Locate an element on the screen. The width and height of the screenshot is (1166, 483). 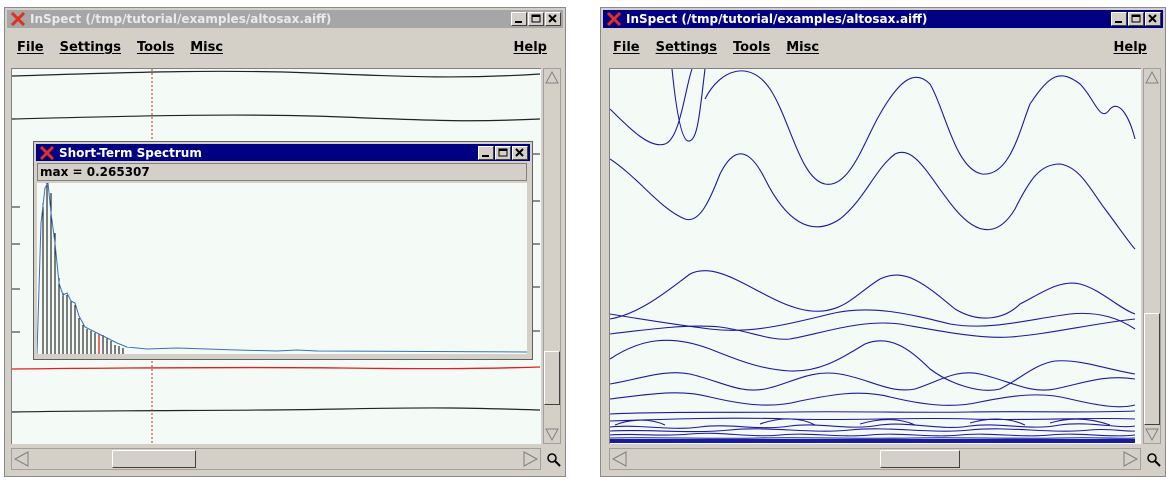
spectrum-title: Short-Term Spectrum is located at coordinates (130, 152).